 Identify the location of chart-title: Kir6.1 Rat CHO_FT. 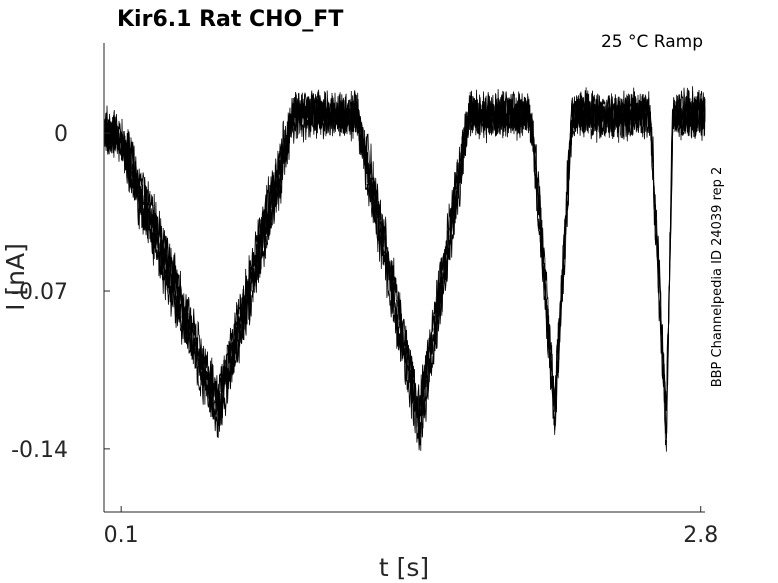
(230, 19).